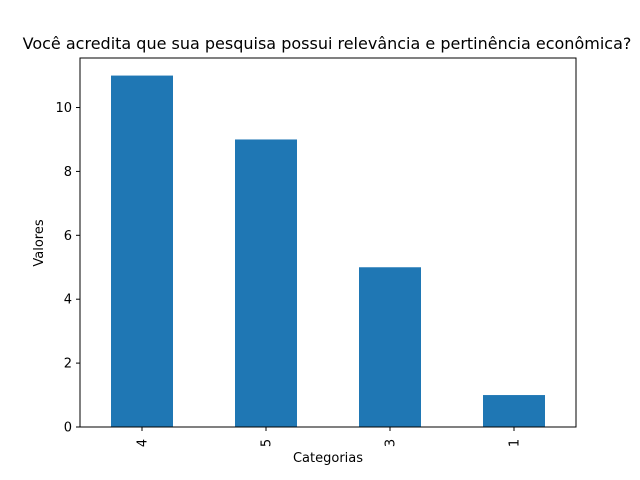 This screenshot has width=640, height=480. Describe the element at coordinates (68, 172) in the screenshot. I see `y-tick-label: 8` at that location.